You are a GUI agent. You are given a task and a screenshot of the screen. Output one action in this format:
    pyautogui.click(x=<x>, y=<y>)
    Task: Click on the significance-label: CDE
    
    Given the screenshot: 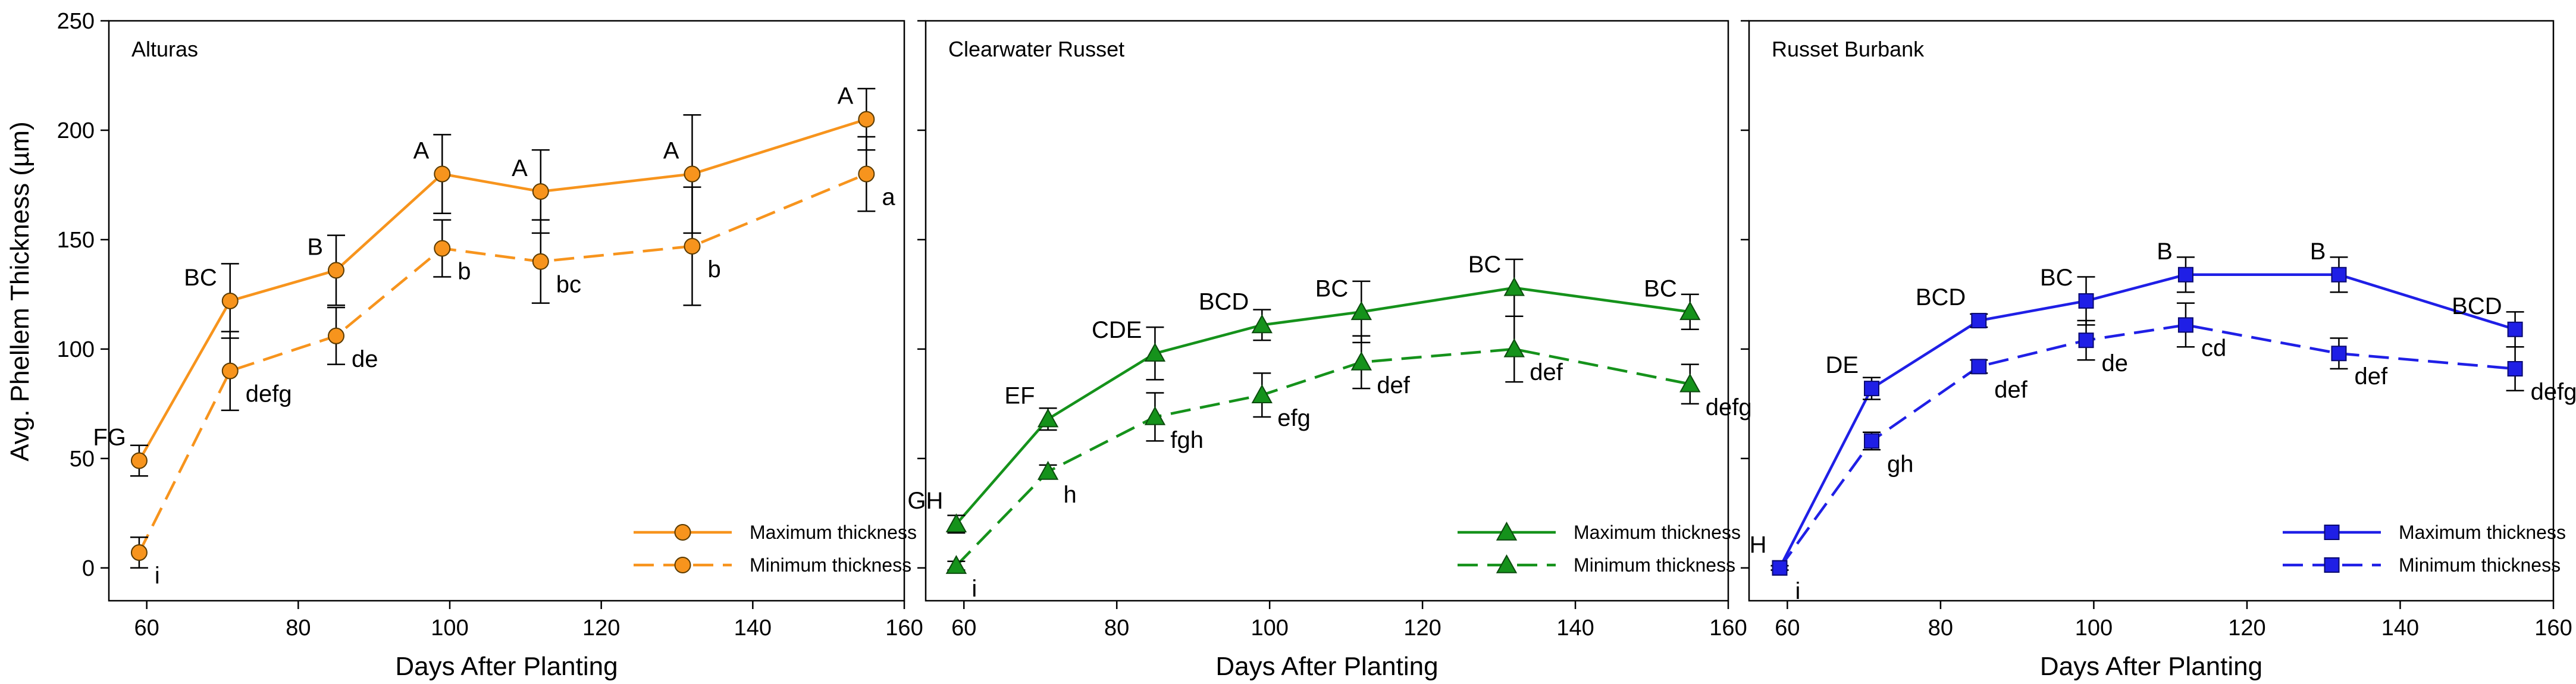 What is the action you would take?
    pyautogui.click(x=1117, y=330)
    